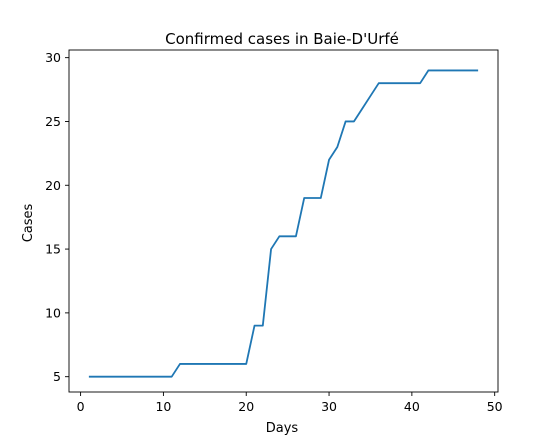 The height and width of the screenshot is (440, 550). What do you see at coordinates (53, 185) in the screenshot?
I see `y-tick-label-20: 20` at bounding box center [53, 185].